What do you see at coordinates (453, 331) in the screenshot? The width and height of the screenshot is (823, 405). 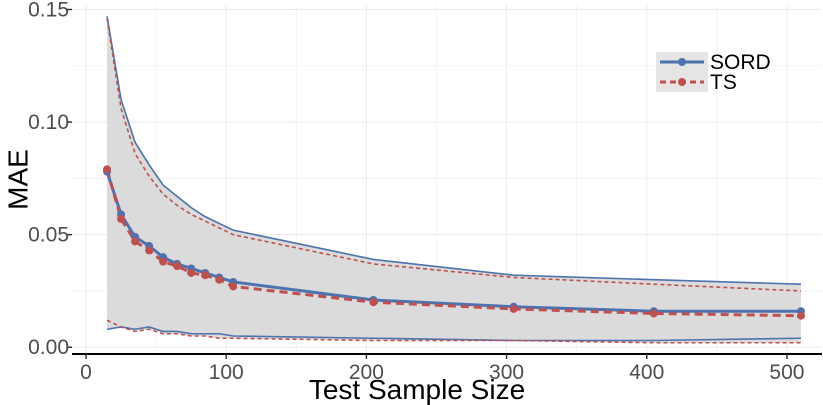 I see `series-ts-lower-line` at bounding box center [453, 331].